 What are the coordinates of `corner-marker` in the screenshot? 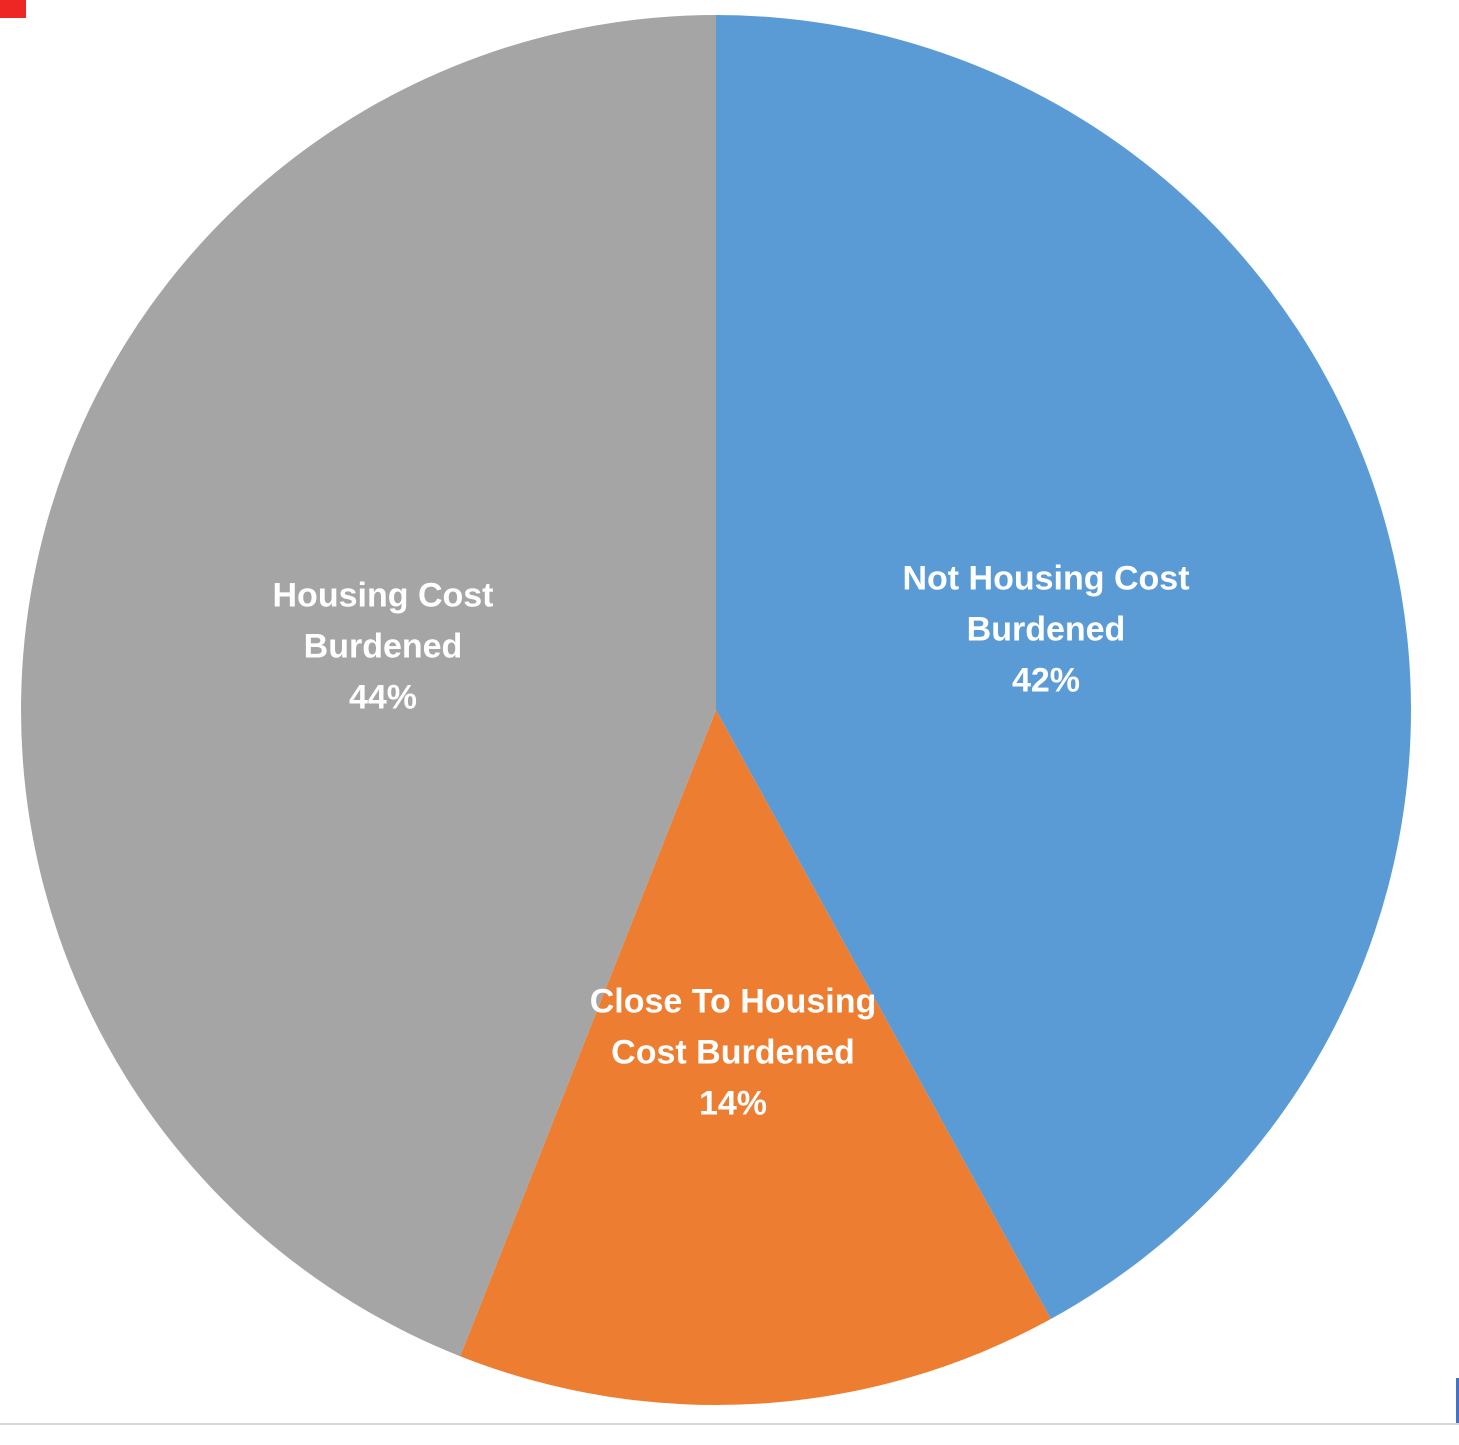 It's located at (13, 9).